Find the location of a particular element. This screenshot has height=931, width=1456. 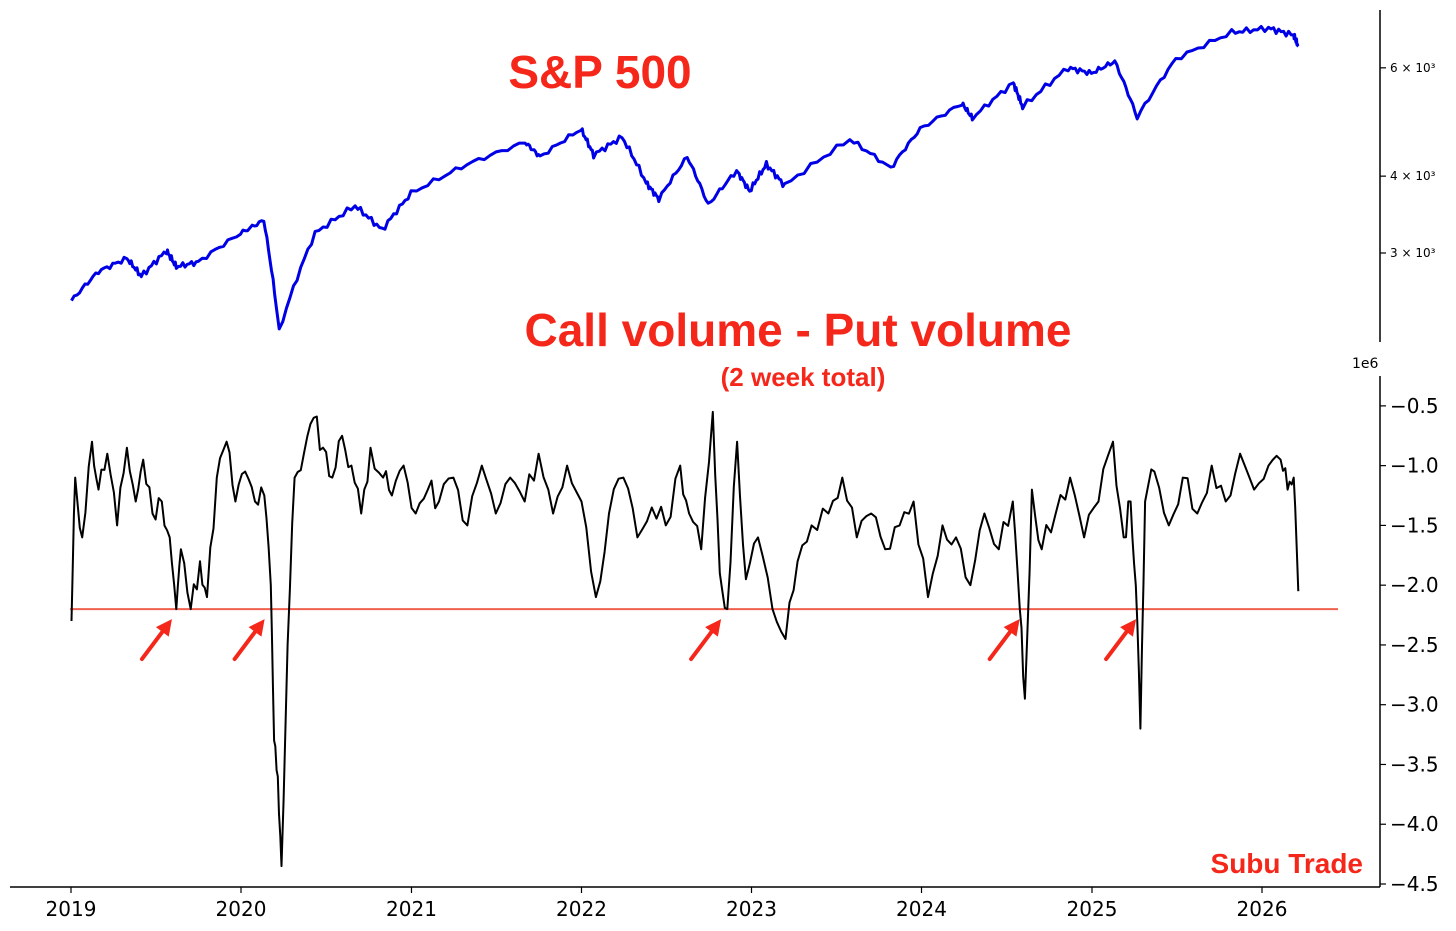

arrow-group is located at coordinates (638, 640).